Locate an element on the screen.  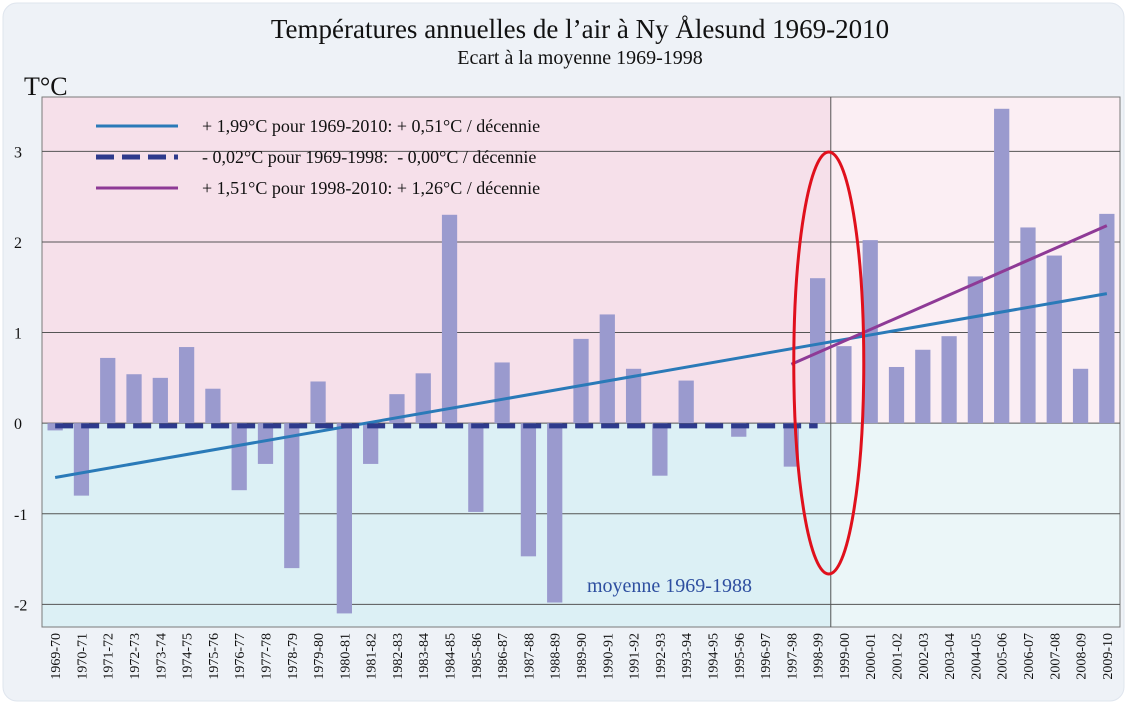
x-tick-label: 1998-99 is located at coordinates (819, 656).